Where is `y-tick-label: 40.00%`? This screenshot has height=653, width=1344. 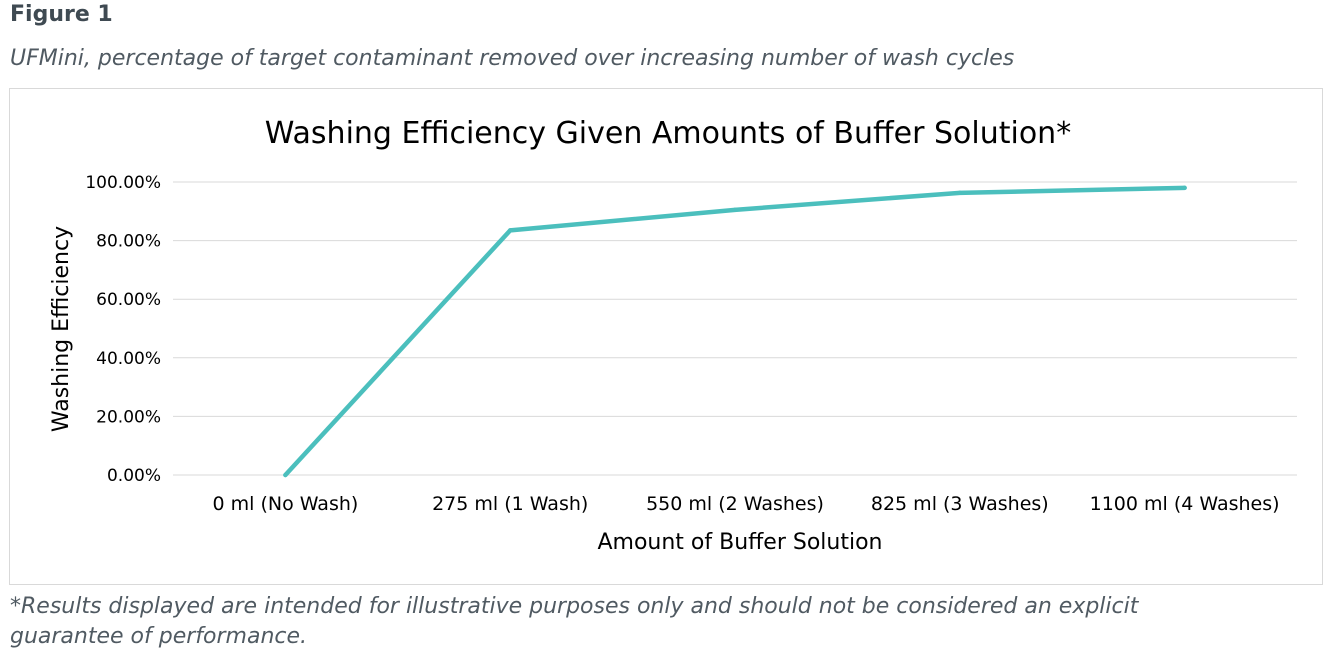 y-tick-label: 40.00% is located at coordinates (128, 359).